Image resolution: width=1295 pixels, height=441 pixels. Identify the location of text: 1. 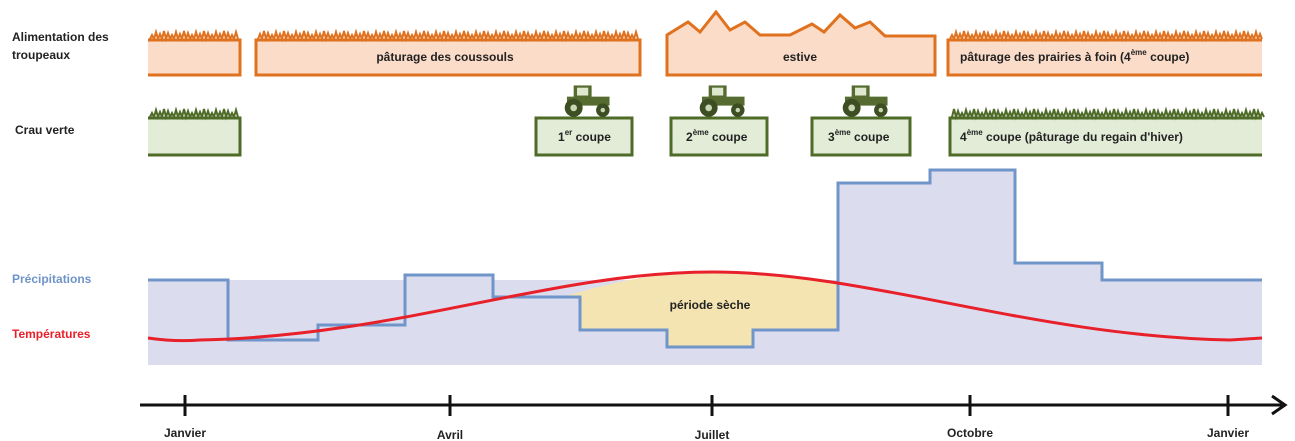
(561, 137).